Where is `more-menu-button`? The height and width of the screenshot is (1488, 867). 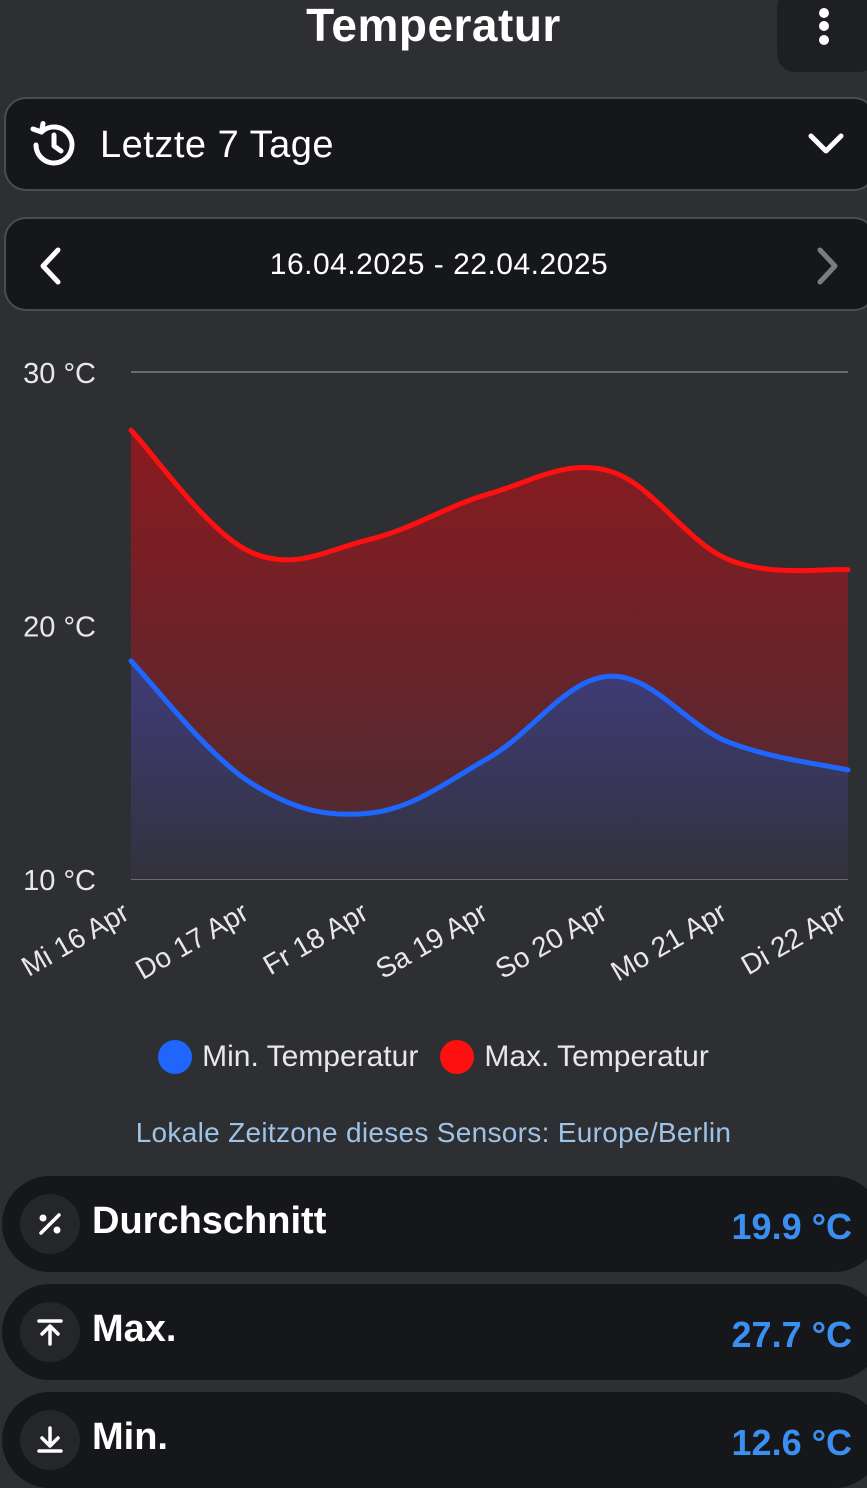 more-menu-button is located at coordinates (822, 36).